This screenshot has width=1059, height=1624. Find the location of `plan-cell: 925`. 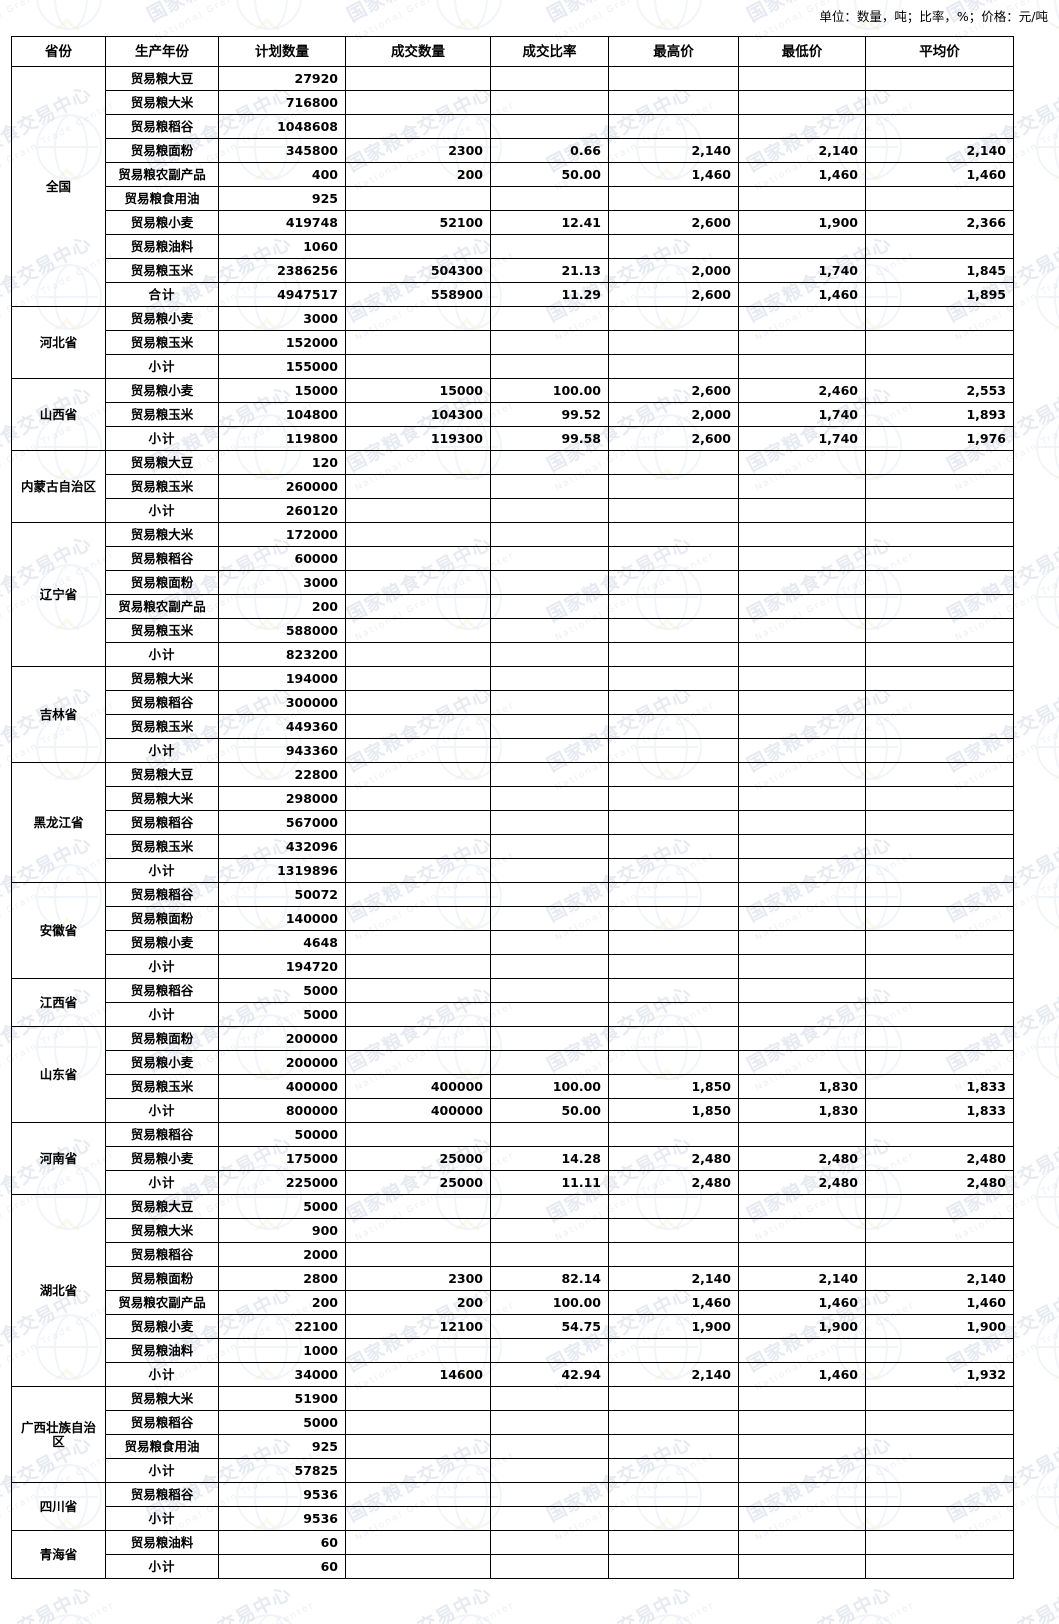

plan-cell: 925 is located at coordinates (282, 198).